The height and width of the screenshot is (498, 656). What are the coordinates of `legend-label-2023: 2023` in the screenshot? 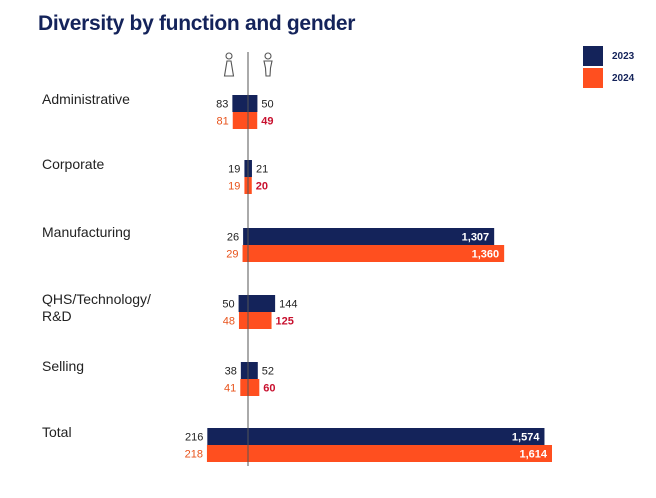 It's located at (623, 56).